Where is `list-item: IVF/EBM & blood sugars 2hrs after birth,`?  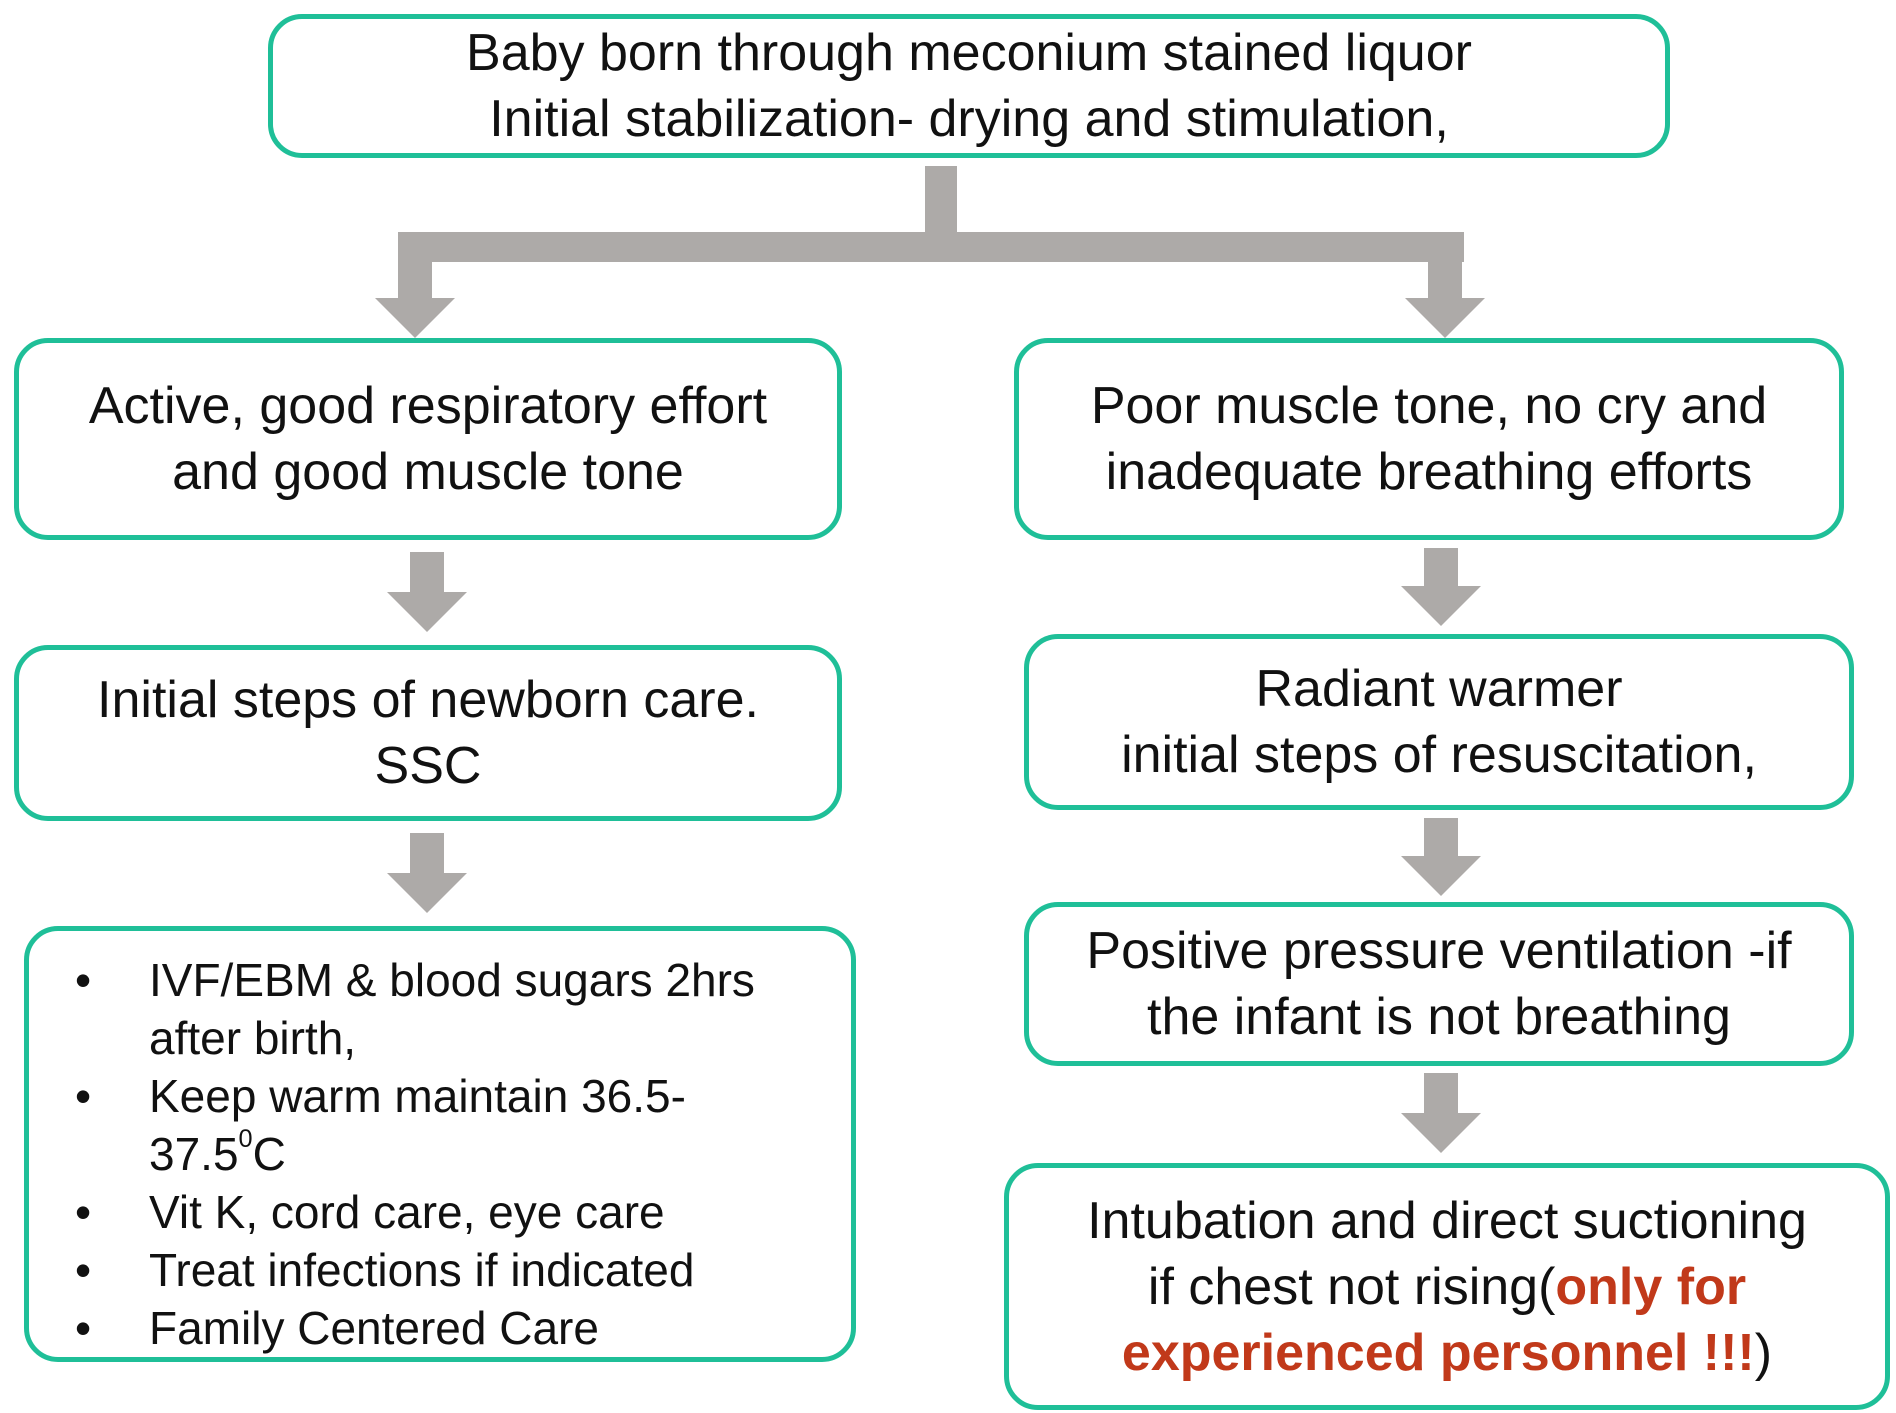 list-item: IVF/EBM & blood sugars 2hrs after birth, is located at coordinates (447, 1009).